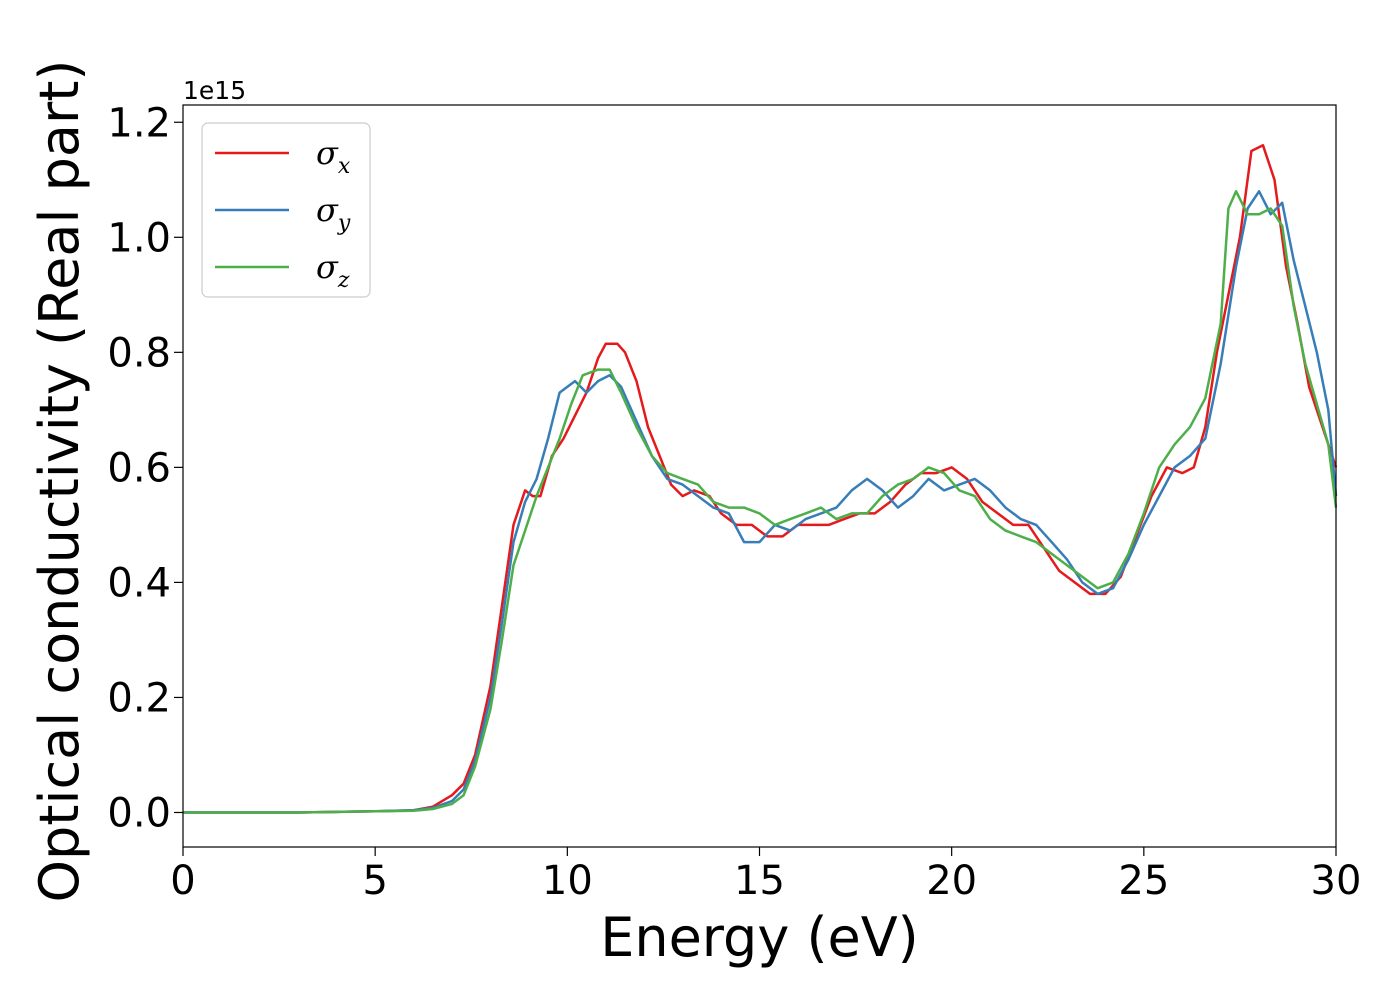 This screenshot has width=1400, height=1000. I want to click on x-axis-ticks: 0 5 10 15 20 25 30, so click(765, 875).